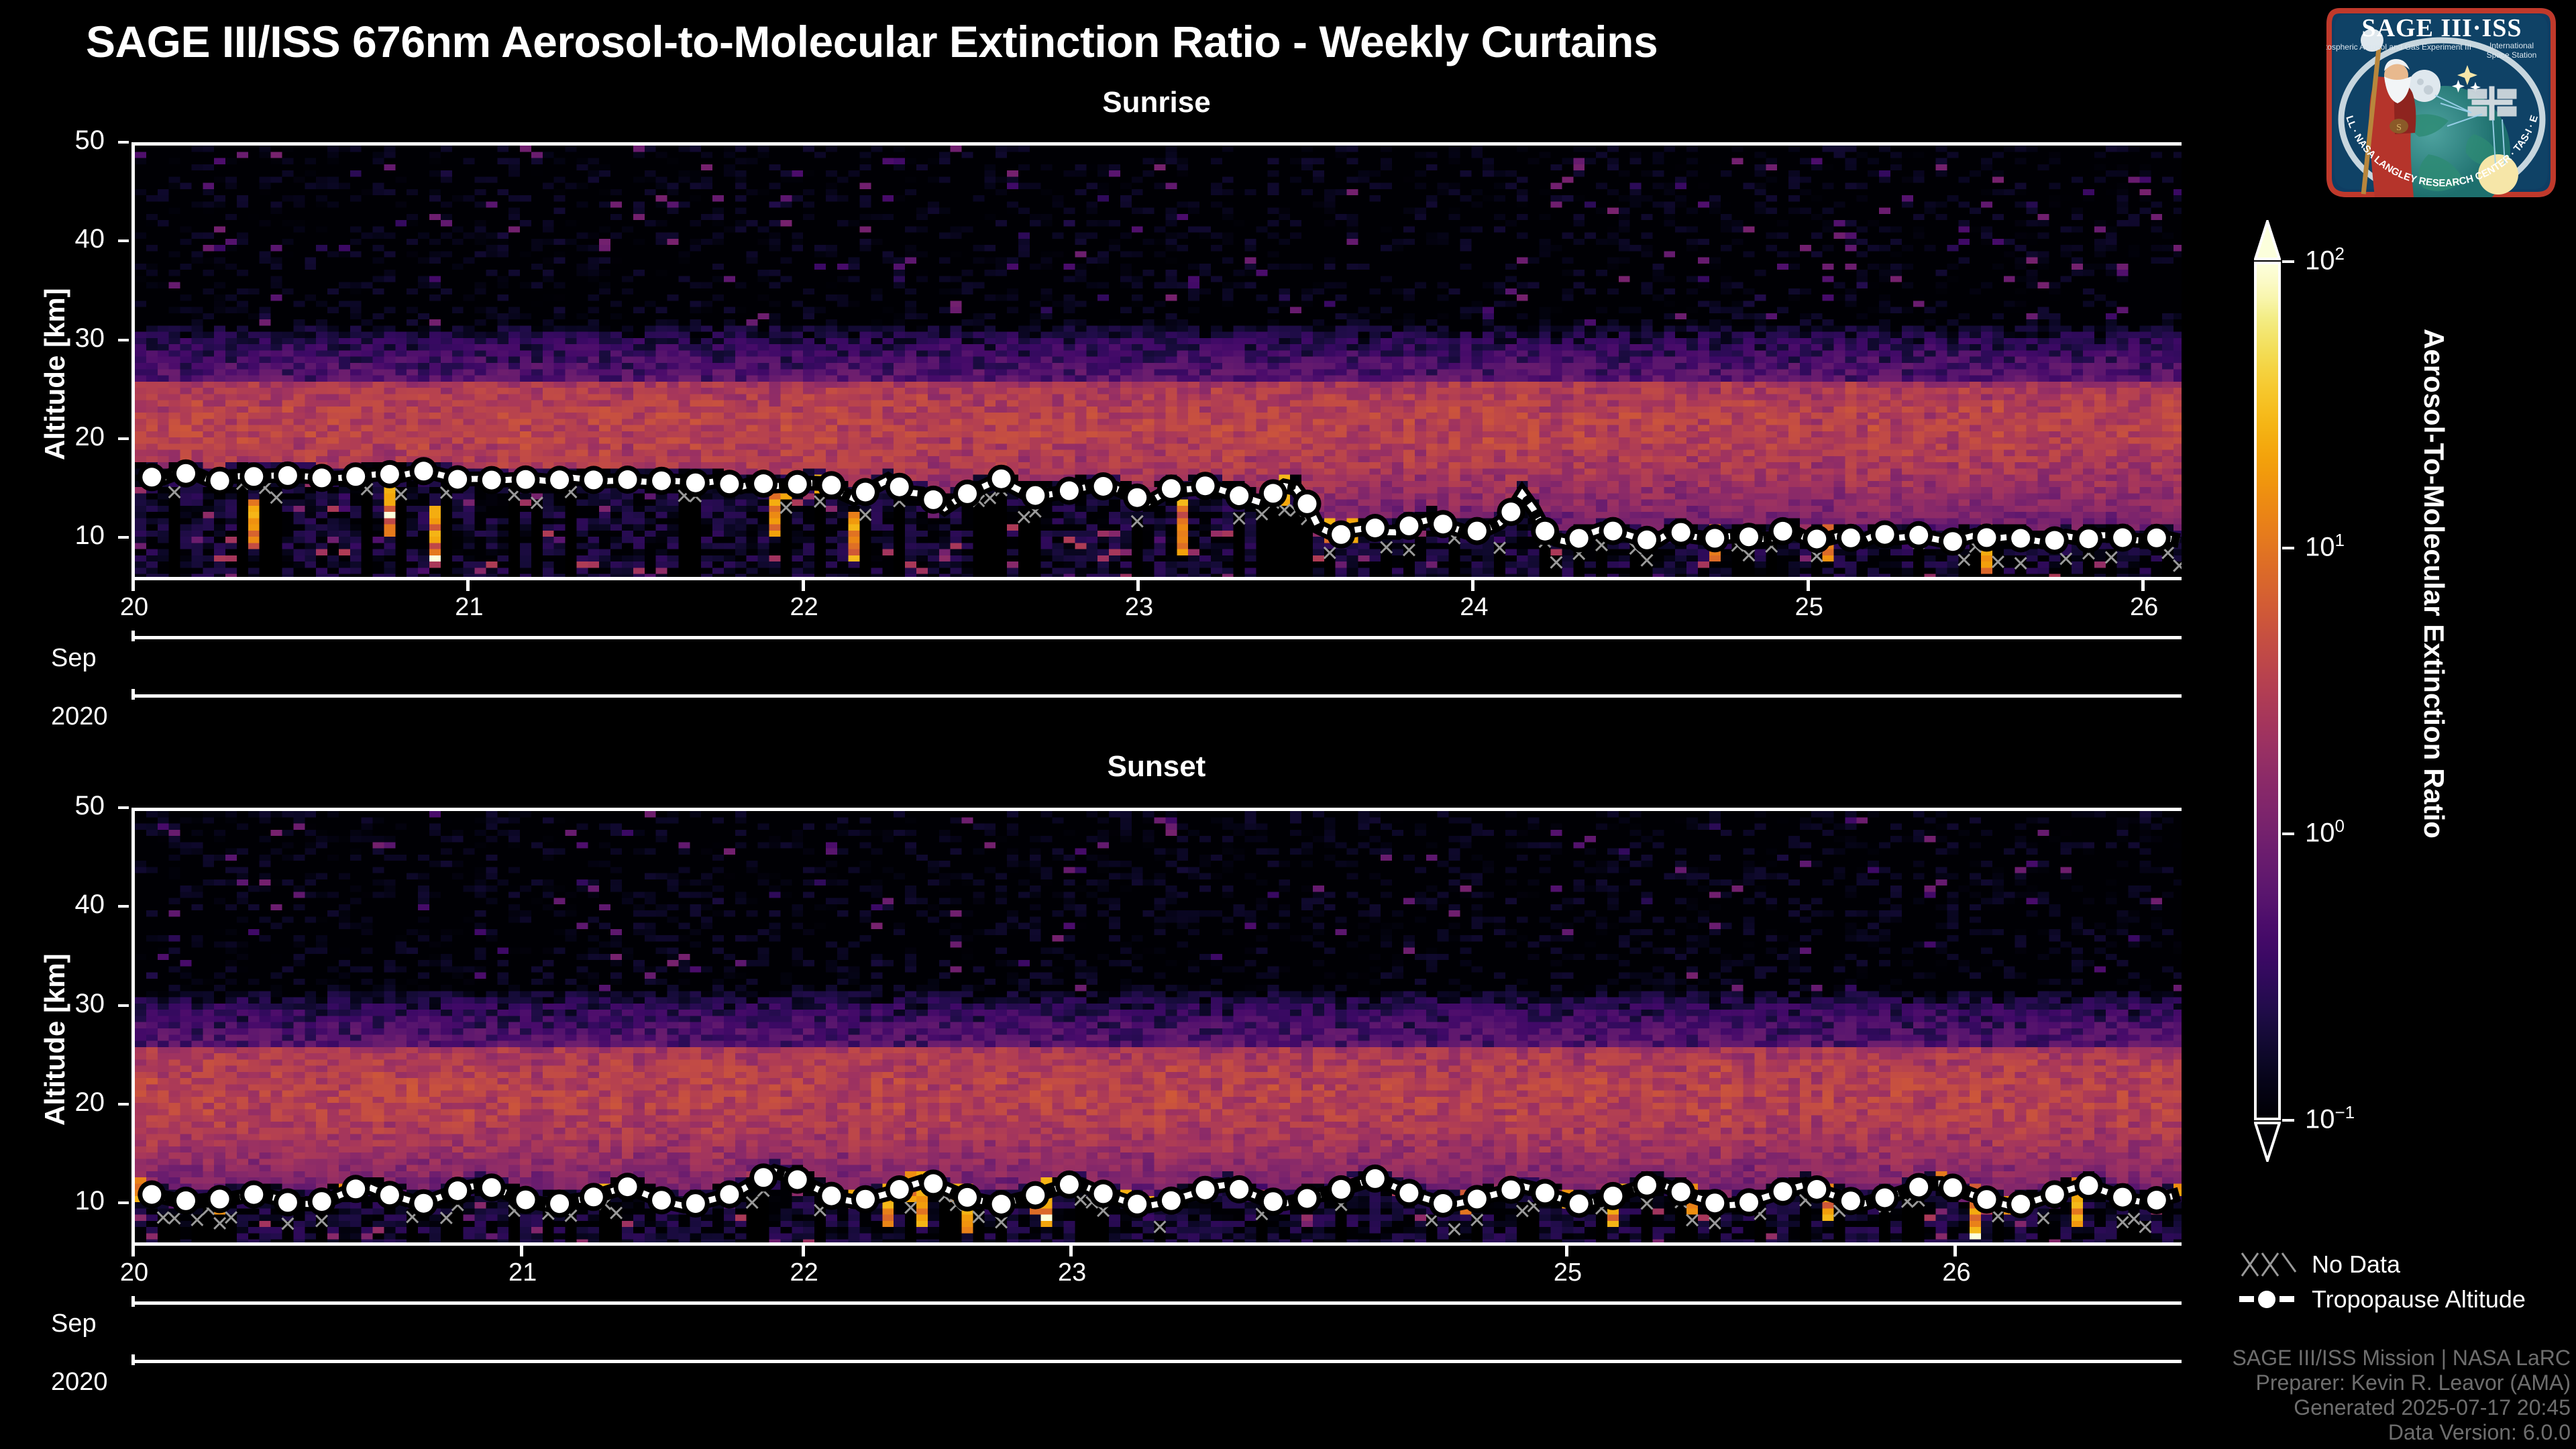 The image size is (2576, 1449). Describe the element at coordinates (804, 607) in the screenshot. I see `x-tick-label-sunrise-22: 22` at that location.